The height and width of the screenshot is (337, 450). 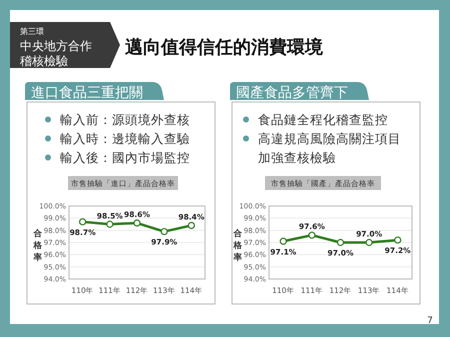 I want to click on text: 稽核檢驗, so click(x=44, y=61).